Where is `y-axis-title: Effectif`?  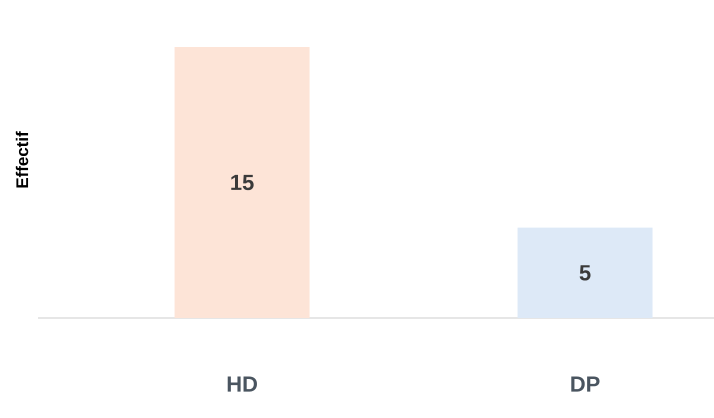
y-axis-title: Effectif is located at coordinates (22, 159).